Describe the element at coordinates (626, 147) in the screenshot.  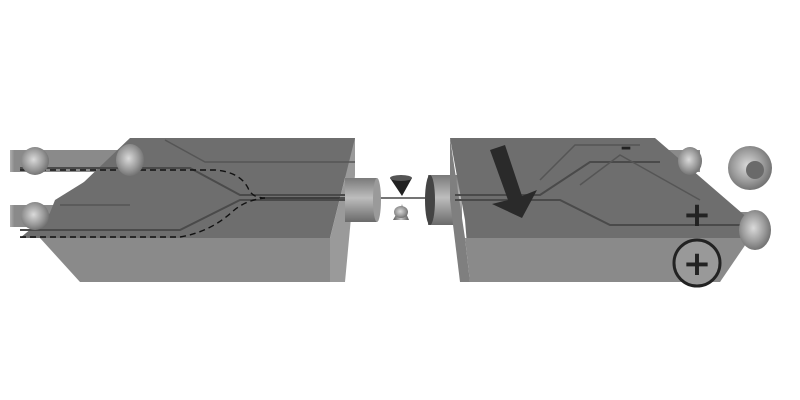
I see `minus-icon: –` at that location.